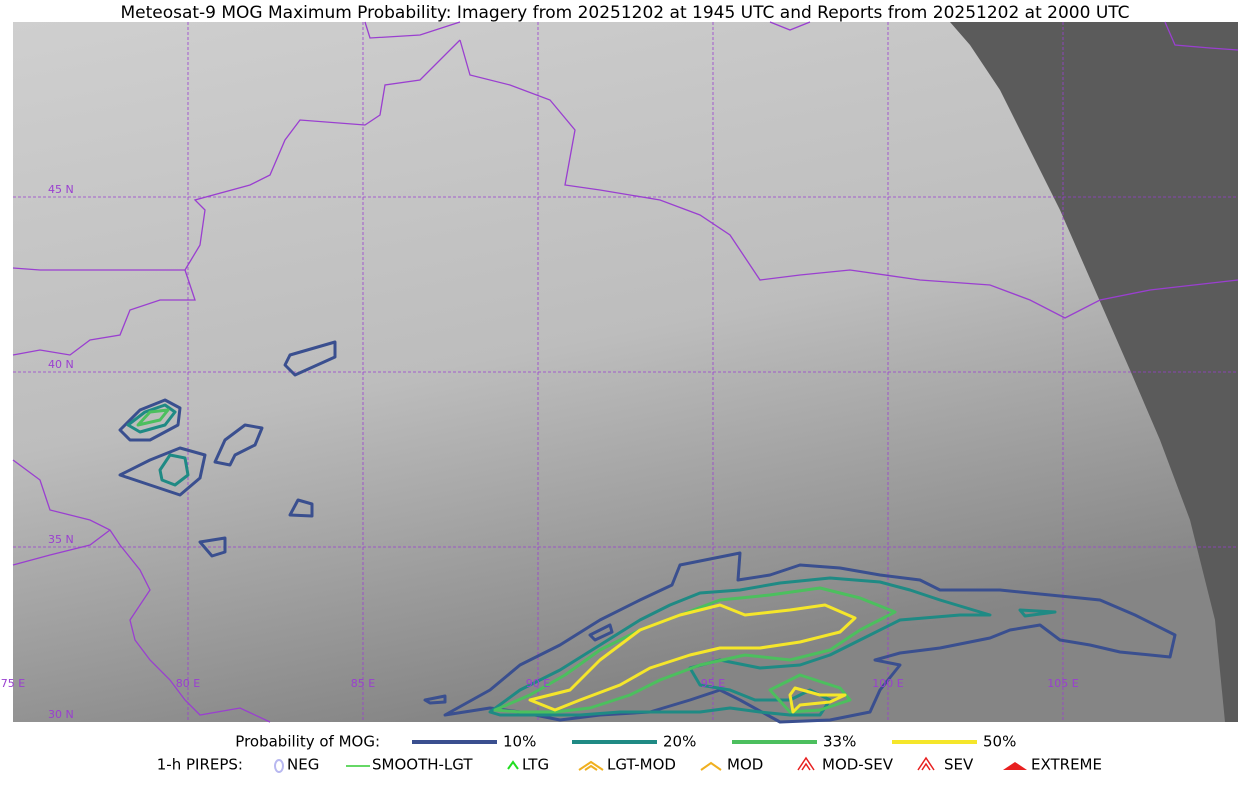 This screenshot has height=786, width=1250. Describe the element at coordinates (1066, 765) in the screenshot. I see `legend-label: EXTREME` at that location.